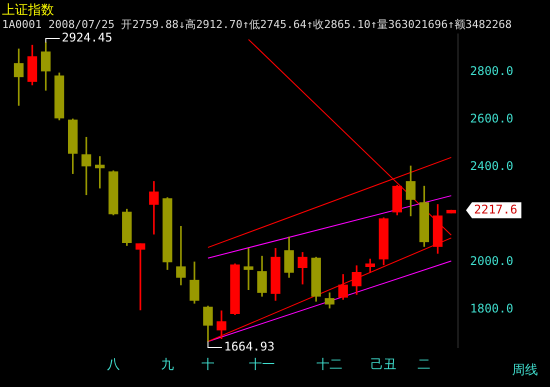 The height and width of the screenshot is (387, 550). What do you see at coordinates (492, 309) in the screenshot?
I see `y-tick-label: 1800.0` at bounding box center [492, 309].